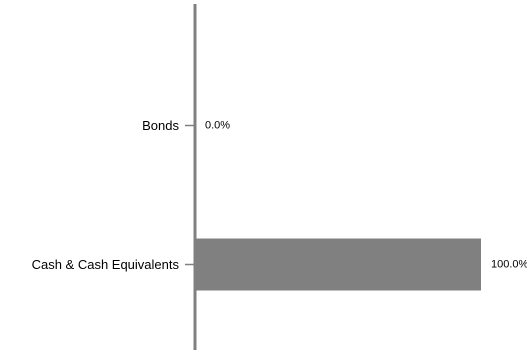 Image resolution: width=527 pixels, height=352 pixels. What do you see at coordinates (217, 126) in the screenshot?
I see `data-label-bonds: 0.0%` at bounding box center [217, 126].